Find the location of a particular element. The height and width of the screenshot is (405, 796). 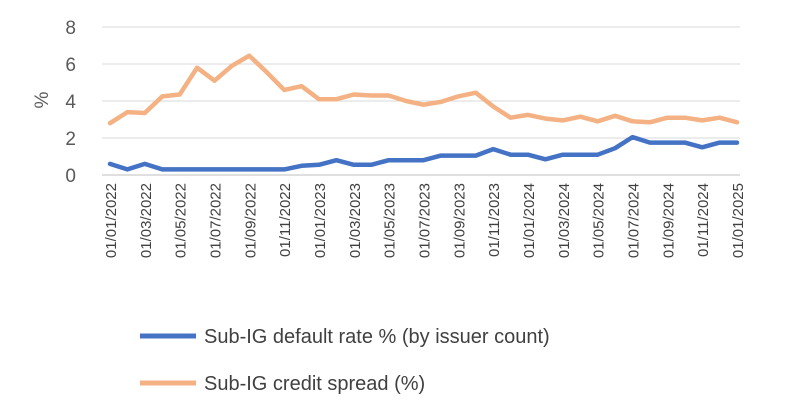

x-tick-label: 01/11/2022 is located at coordinates (285, 220).